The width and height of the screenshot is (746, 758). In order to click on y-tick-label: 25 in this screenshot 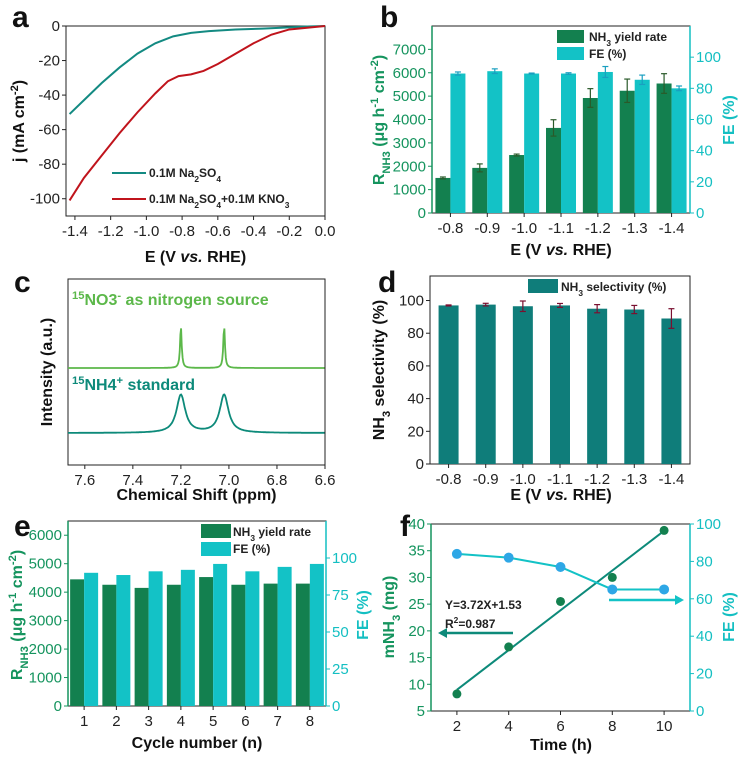, I will do `click(416, 604)`.